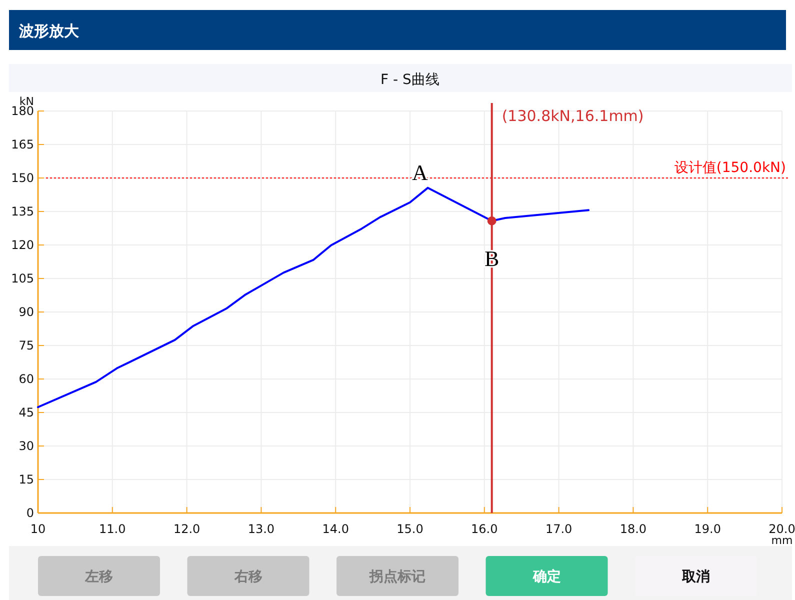 The width and height of the screenshot is (795, 600). Describe the element at coordinates (22, 111) in the screenshot. I see `y-tick-label: 180` at that location.